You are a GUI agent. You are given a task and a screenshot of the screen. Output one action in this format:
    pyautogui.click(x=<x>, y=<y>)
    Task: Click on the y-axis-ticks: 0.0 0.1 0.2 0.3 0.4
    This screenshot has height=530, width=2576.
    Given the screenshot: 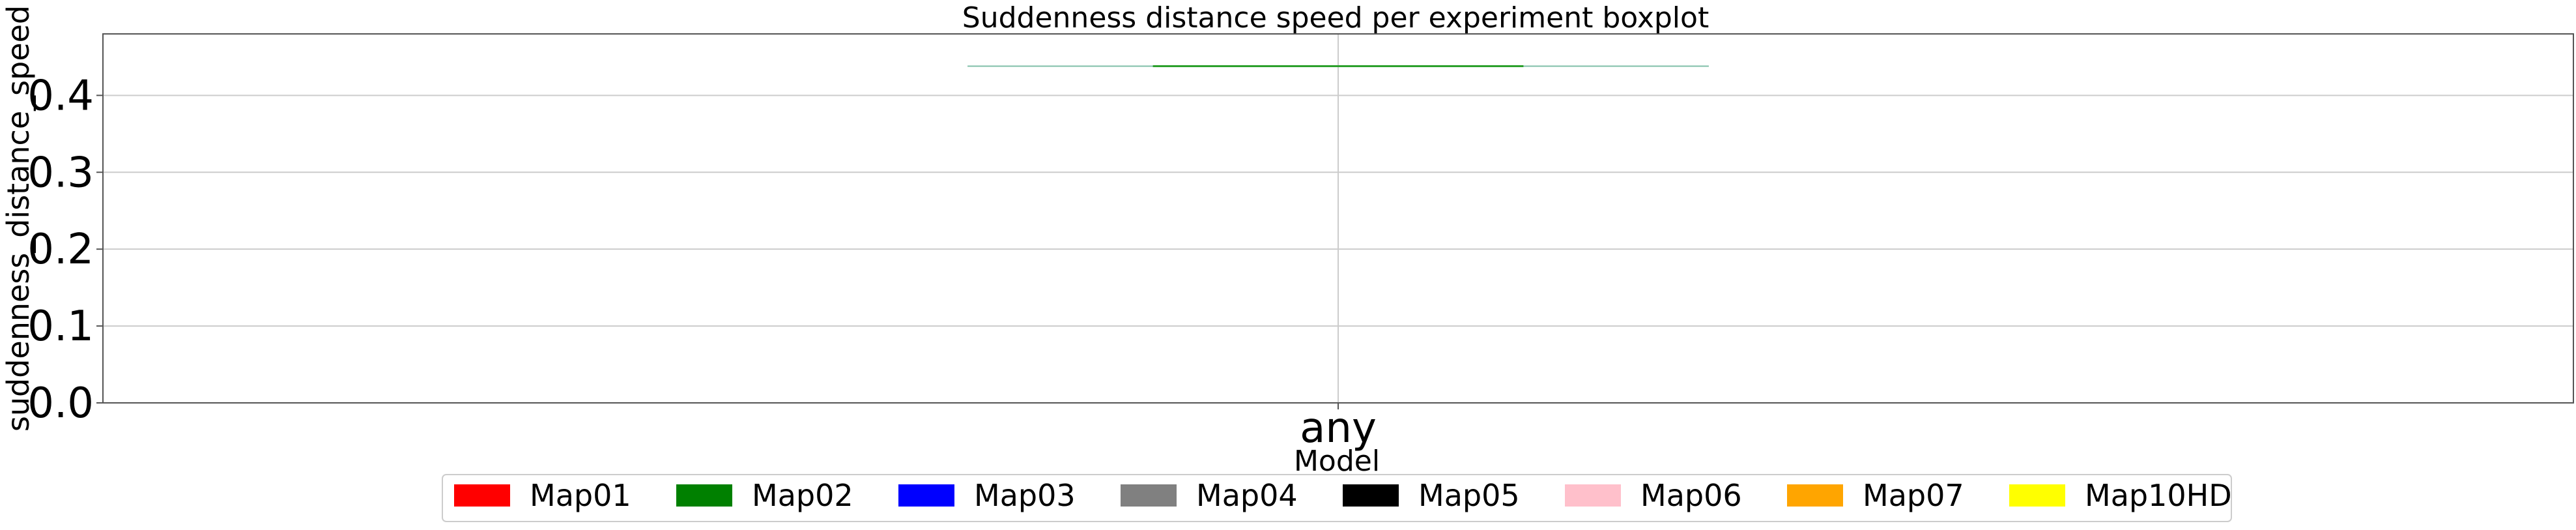 What is the action you would take?
    pyautogui.click(x=65, y=250)
    